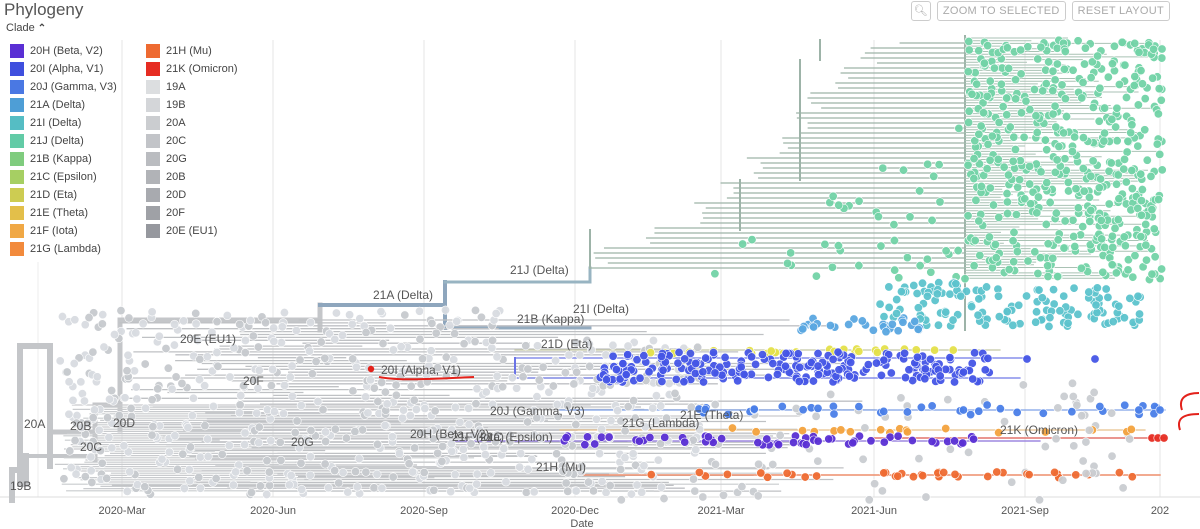 Image resolution: width=1200 pixels, height=529 pixels. What do you see at coordinates (1001, 11) in the screenshot?
I see `zoom-to-selected-button: ZOOM TO SELECTED` at bounding box center [1001, 11].